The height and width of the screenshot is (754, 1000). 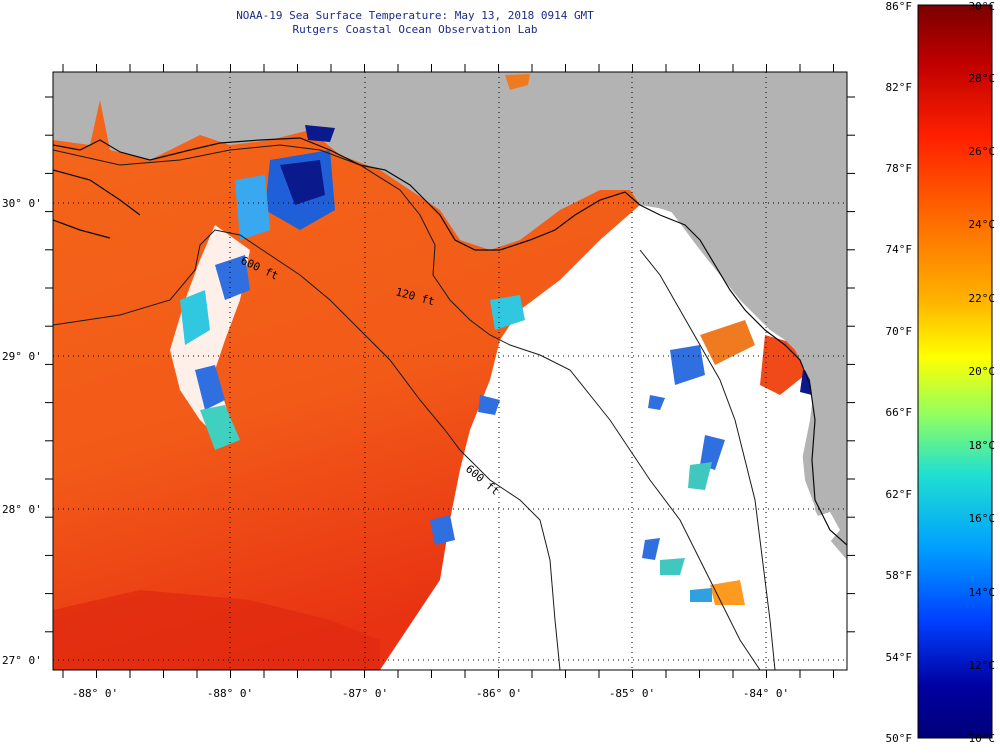 What do you see at coordinates (415, 29) in the screenshot?
I see `map-subtitle: Rutgers Coastal Ocean Observation Lab` at bounding box center [415, 29].